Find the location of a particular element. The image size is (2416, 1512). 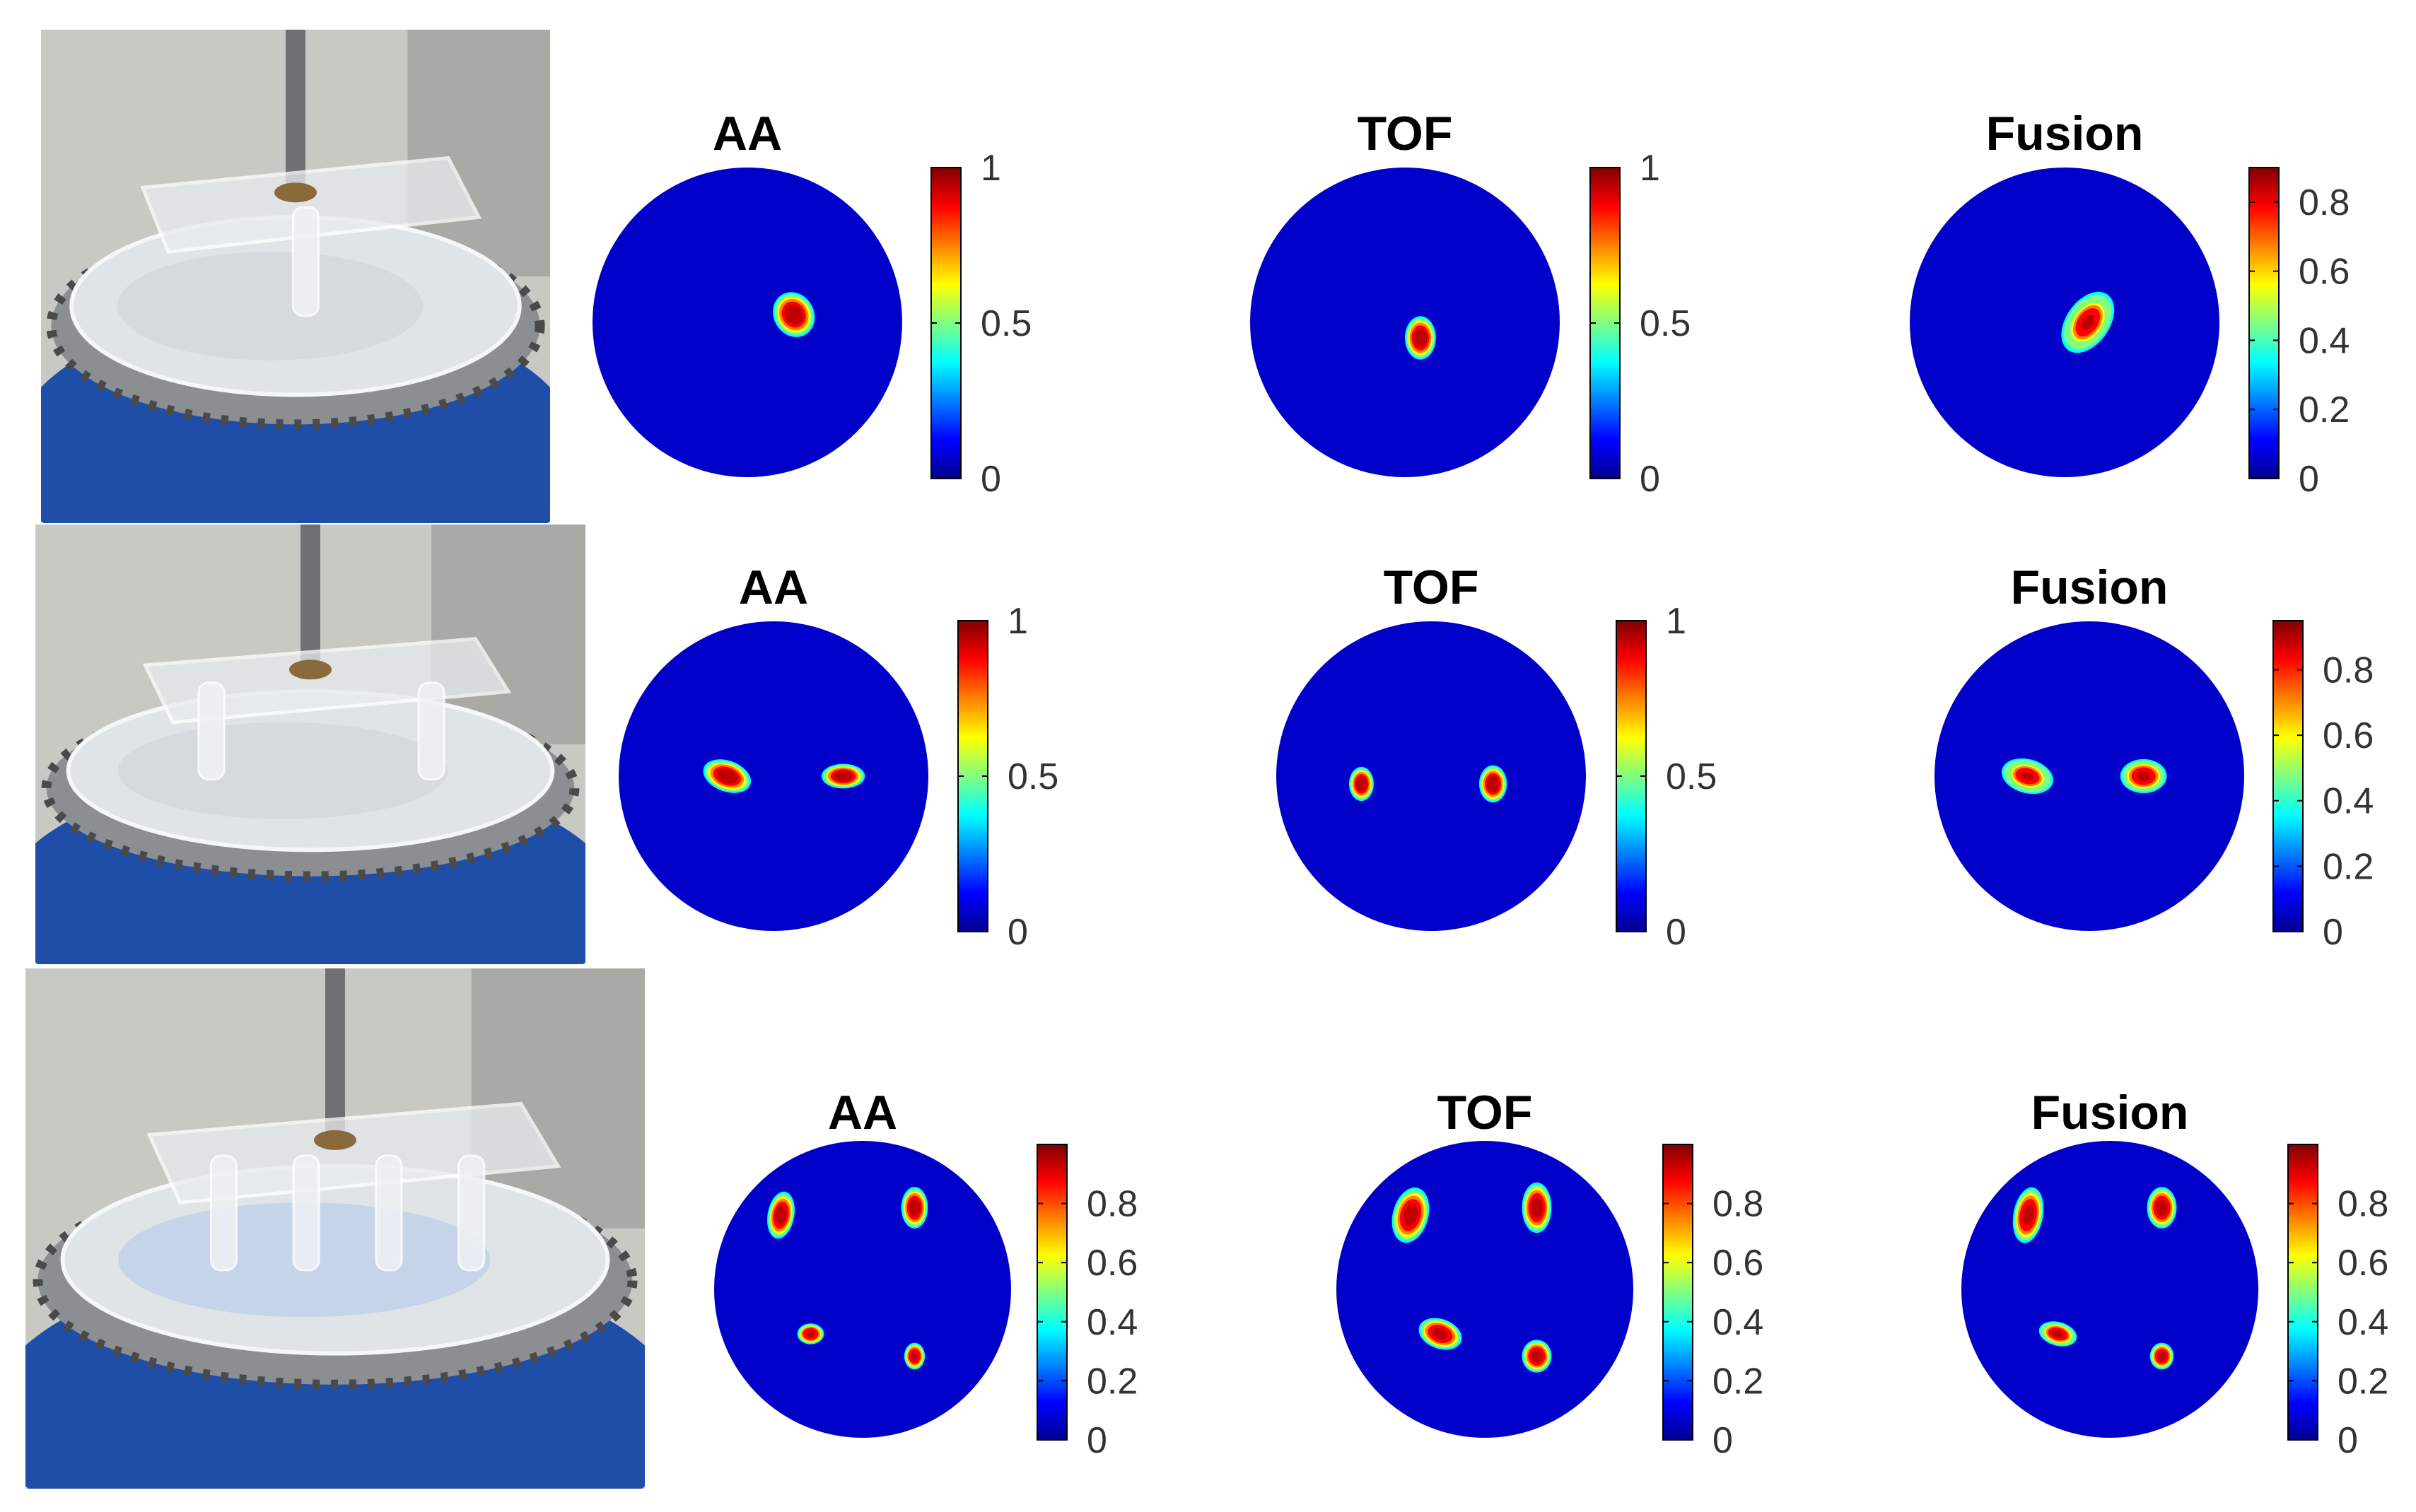

panel-tof-row-2: TOF 0 0.5 1 is located at coordinates (1496, 757).